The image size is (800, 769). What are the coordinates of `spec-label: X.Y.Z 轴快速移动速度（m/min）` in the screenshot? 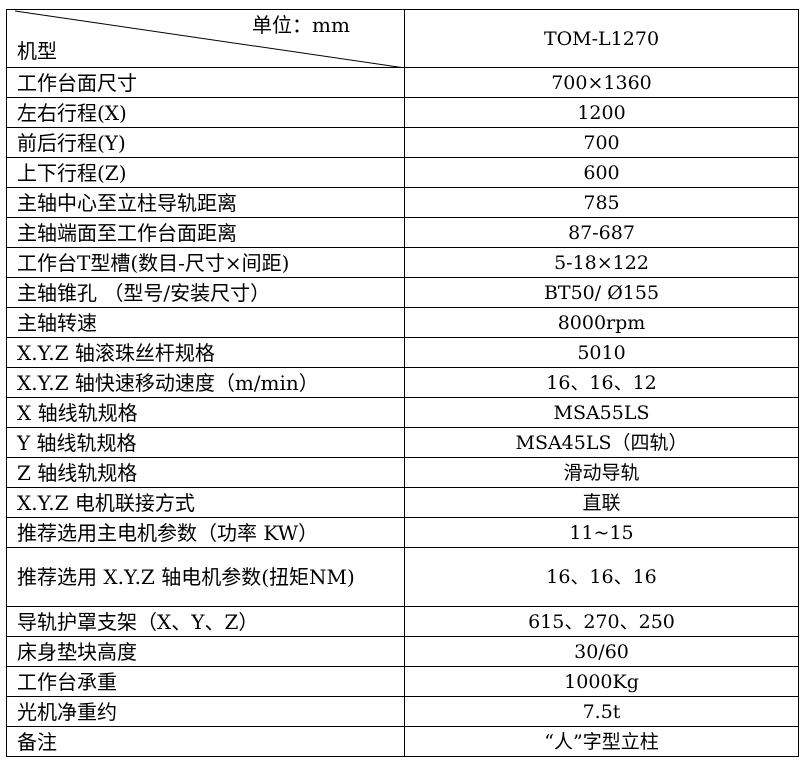 It's located at (205, 382).